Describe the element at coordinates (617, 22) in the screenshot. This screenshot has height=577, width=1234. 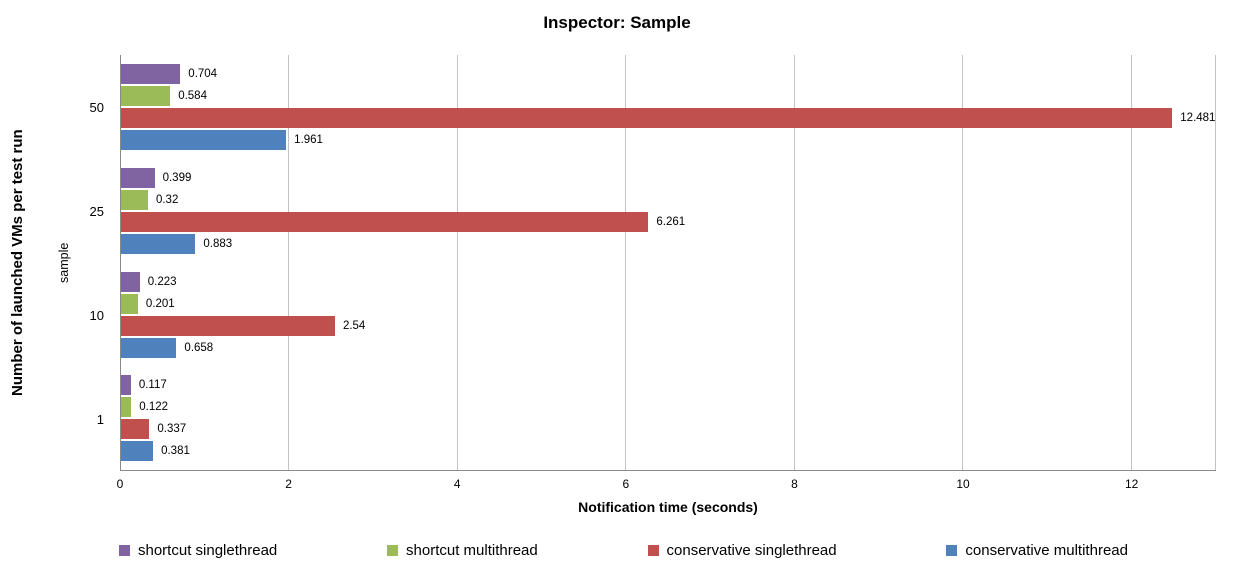
I see `chart-title: Inspector: Sample` at that location.